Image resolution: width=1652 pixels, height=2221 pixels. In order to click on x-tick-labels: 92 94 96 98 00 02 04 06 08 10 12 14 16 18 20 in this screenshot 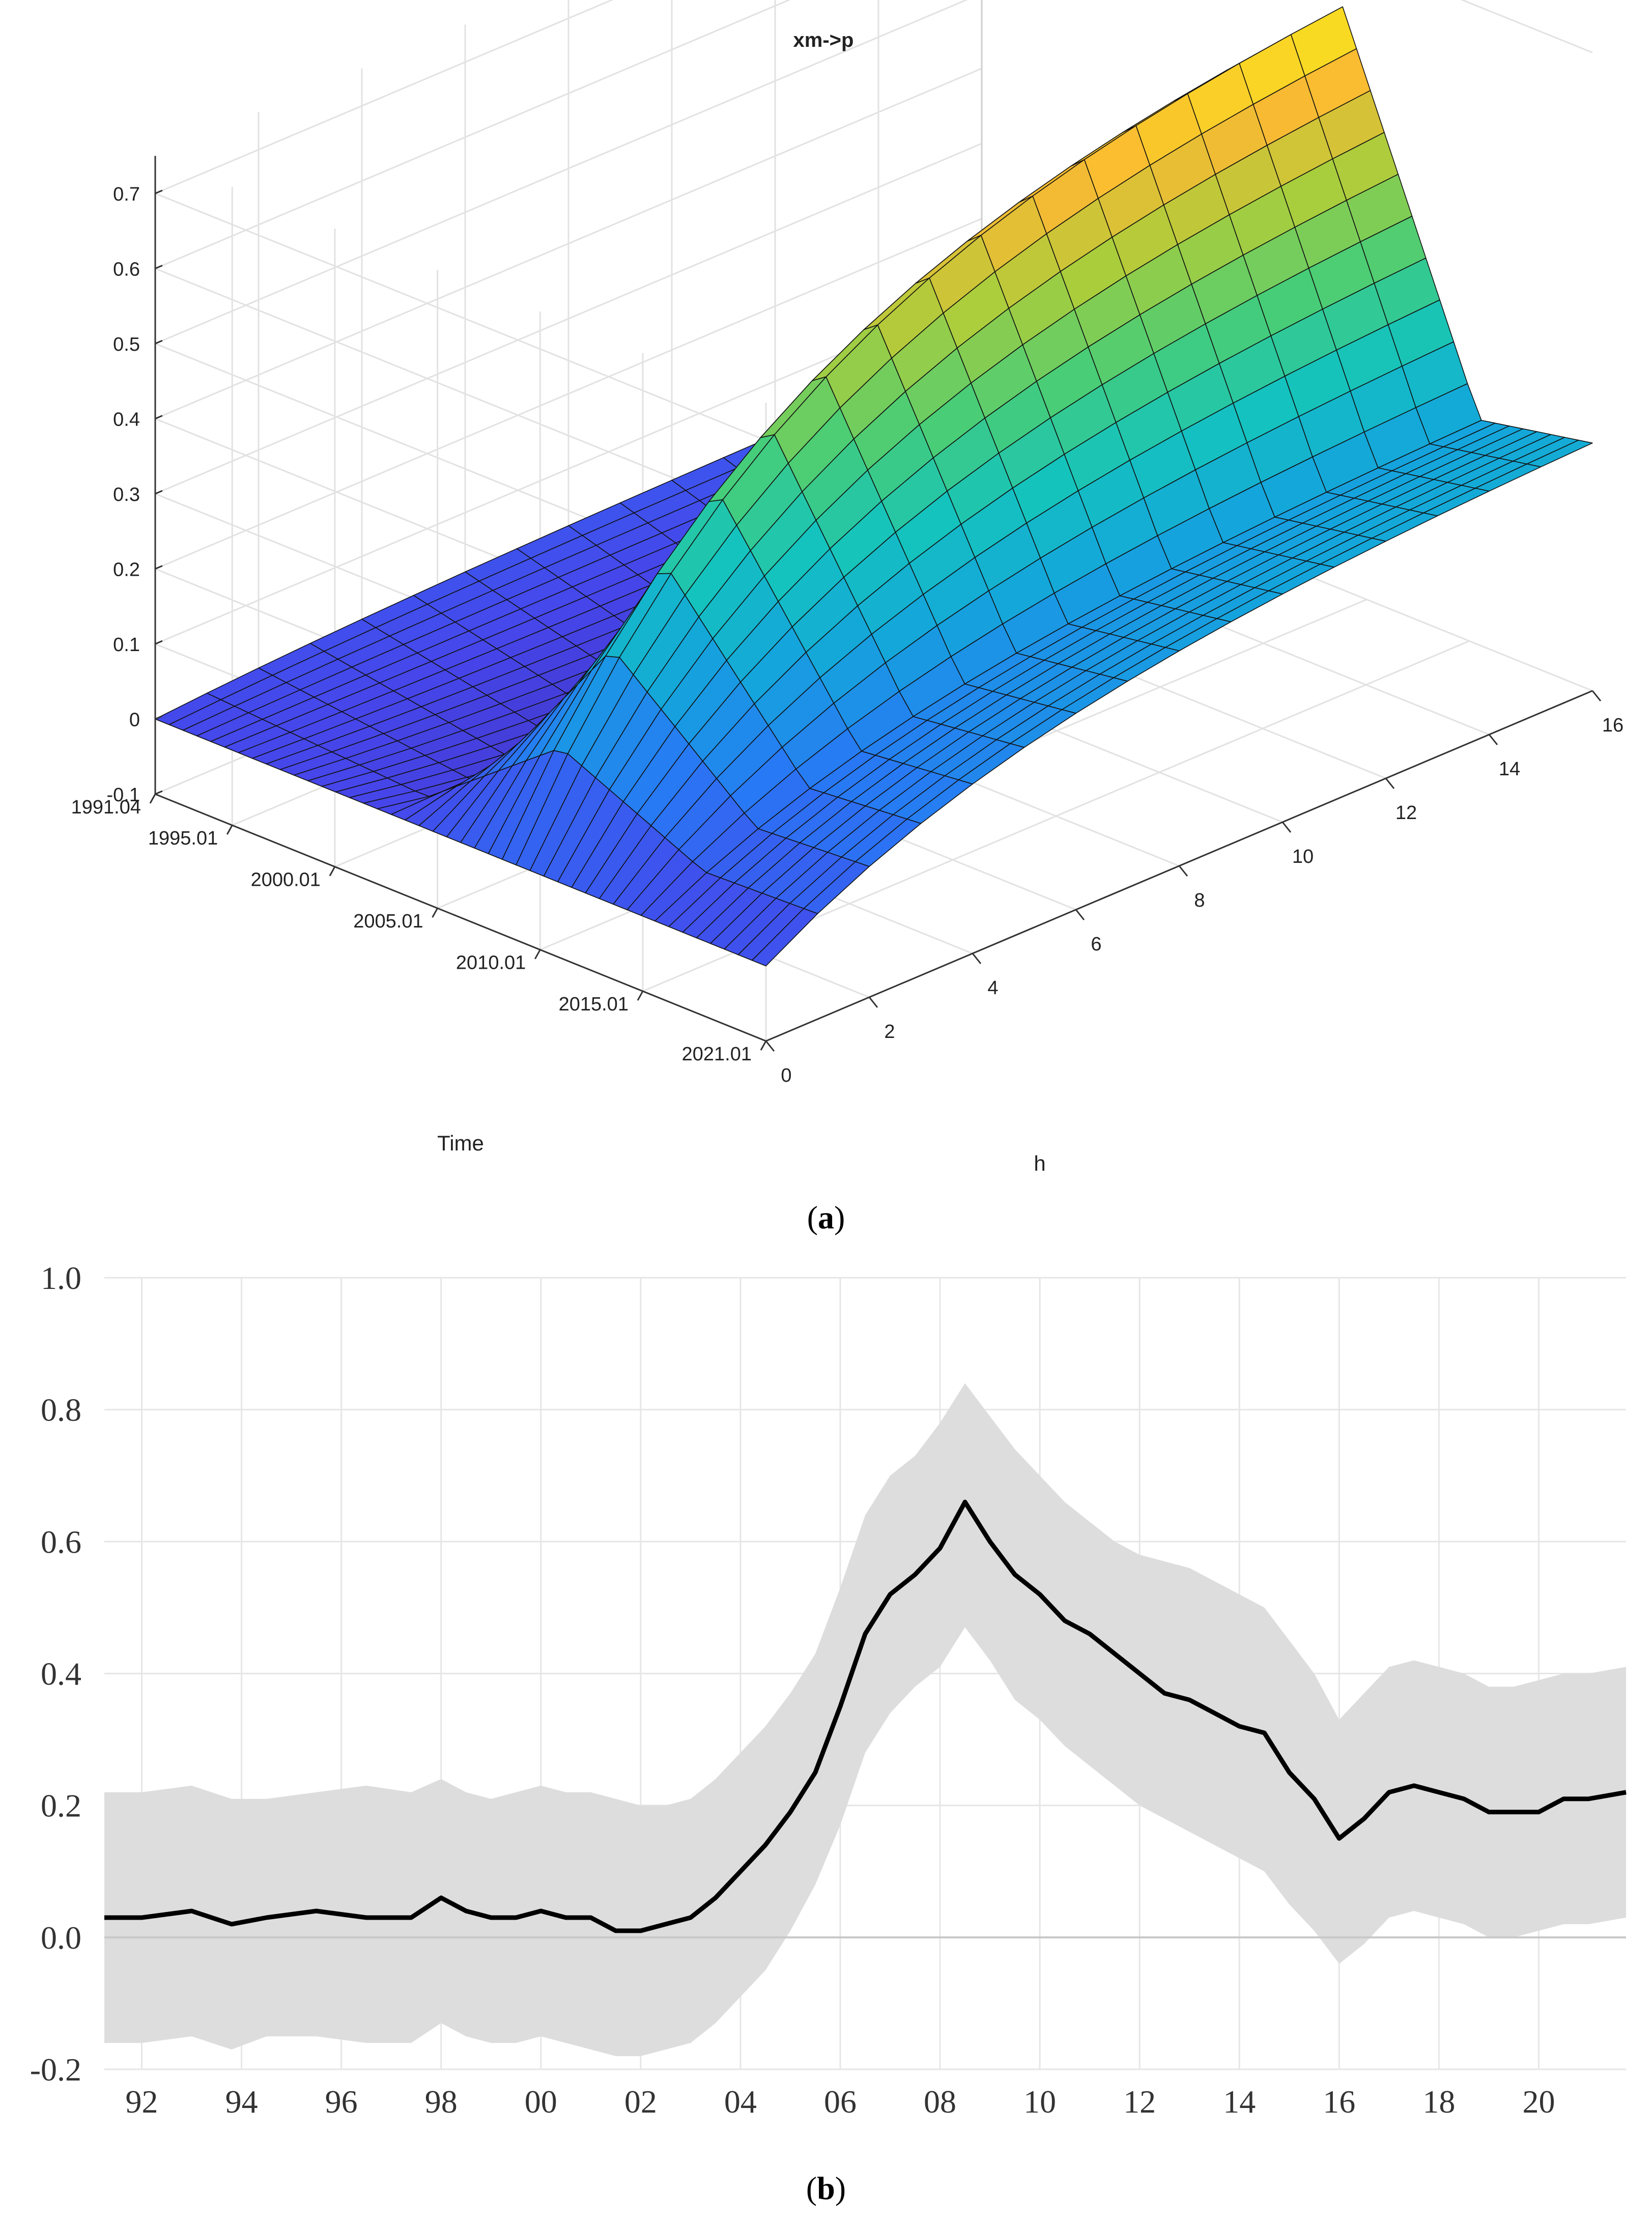, I will do `click(840, 2102)`.